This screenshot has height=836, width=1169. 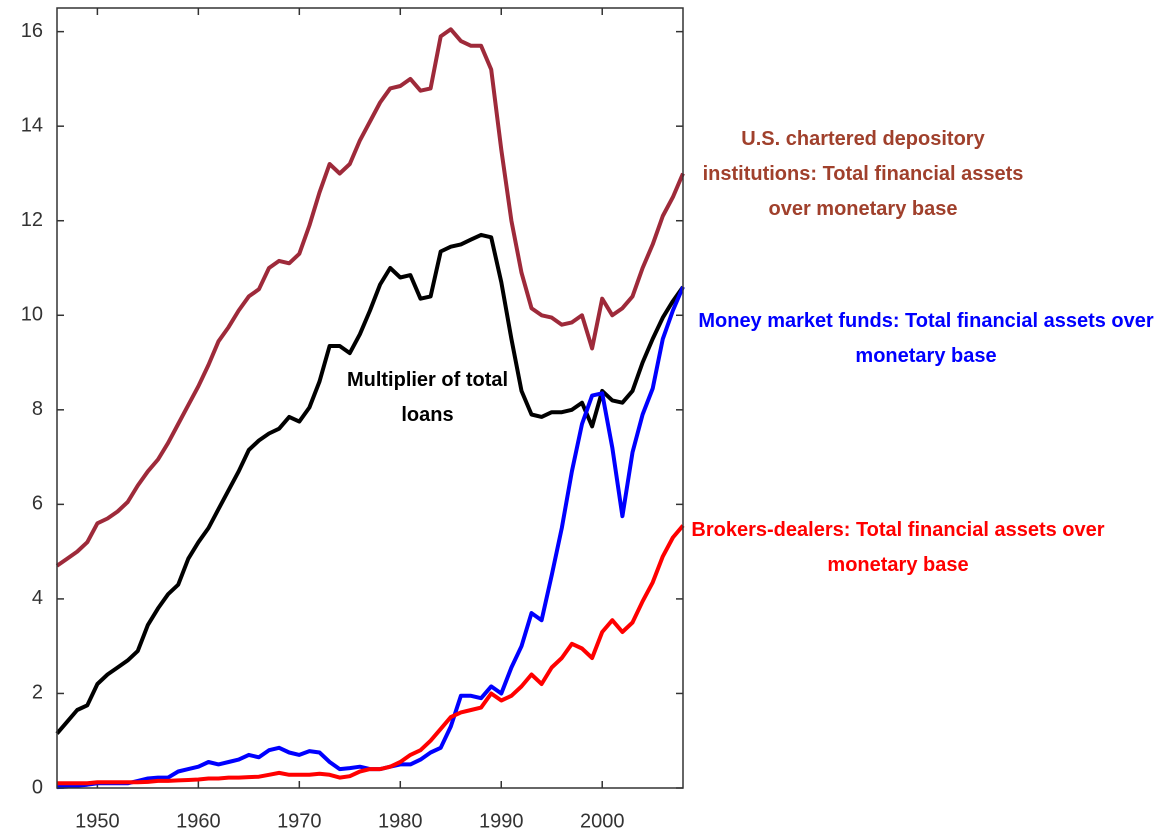 What do you see at coordinates (37, 504) in the screenshot?
I see `y-tick-label: 6` at bounding box center [37, 504].